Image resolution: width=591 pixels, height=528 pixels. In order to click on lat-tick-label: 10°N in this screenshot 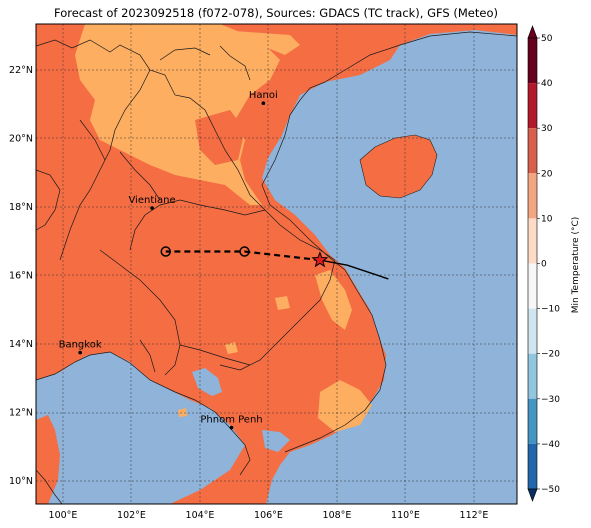, I will do `click(21, 481)`.